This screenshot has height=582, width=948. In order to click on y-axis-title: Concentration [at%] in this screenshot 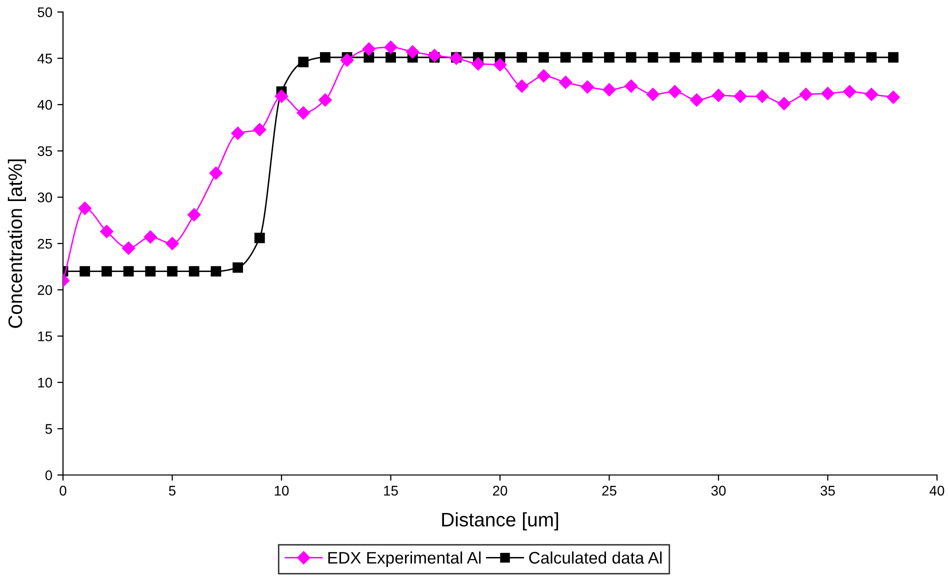, I will do `click(17, 243)`.